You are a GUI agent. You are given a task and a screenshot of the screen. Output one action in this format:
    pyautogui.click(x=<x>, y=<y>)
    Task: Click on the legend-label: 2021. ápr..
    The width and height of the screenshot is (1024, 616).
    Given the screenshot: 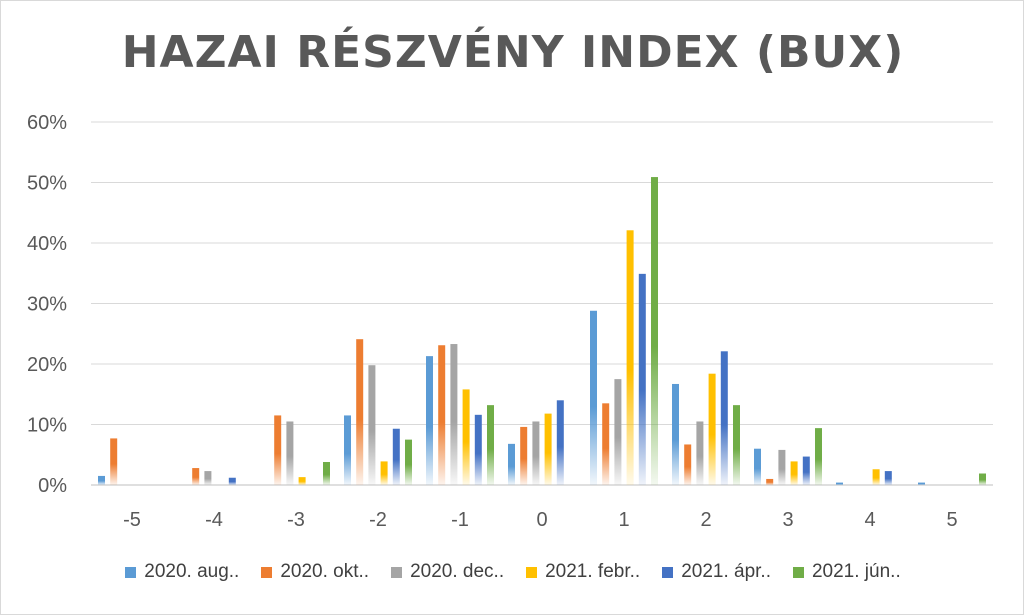 What is the action you would take?
    pyautogui.click(x=726, y=571)
    